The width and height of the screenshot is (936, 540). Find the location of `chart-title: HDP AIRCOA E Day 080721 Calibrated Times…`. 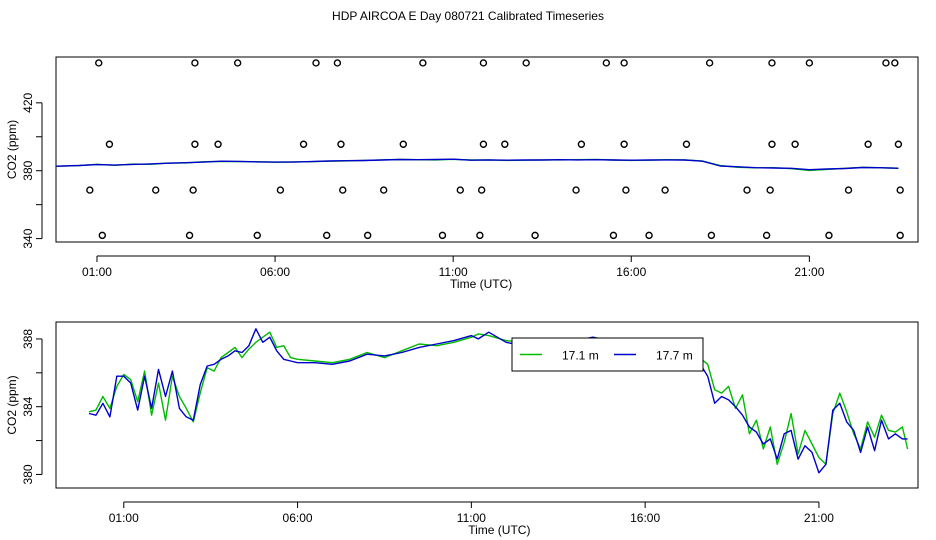

chart-title: HDP AIRCOA E Day 080721 Calibrated Times… is located at coordinates (468, 16).